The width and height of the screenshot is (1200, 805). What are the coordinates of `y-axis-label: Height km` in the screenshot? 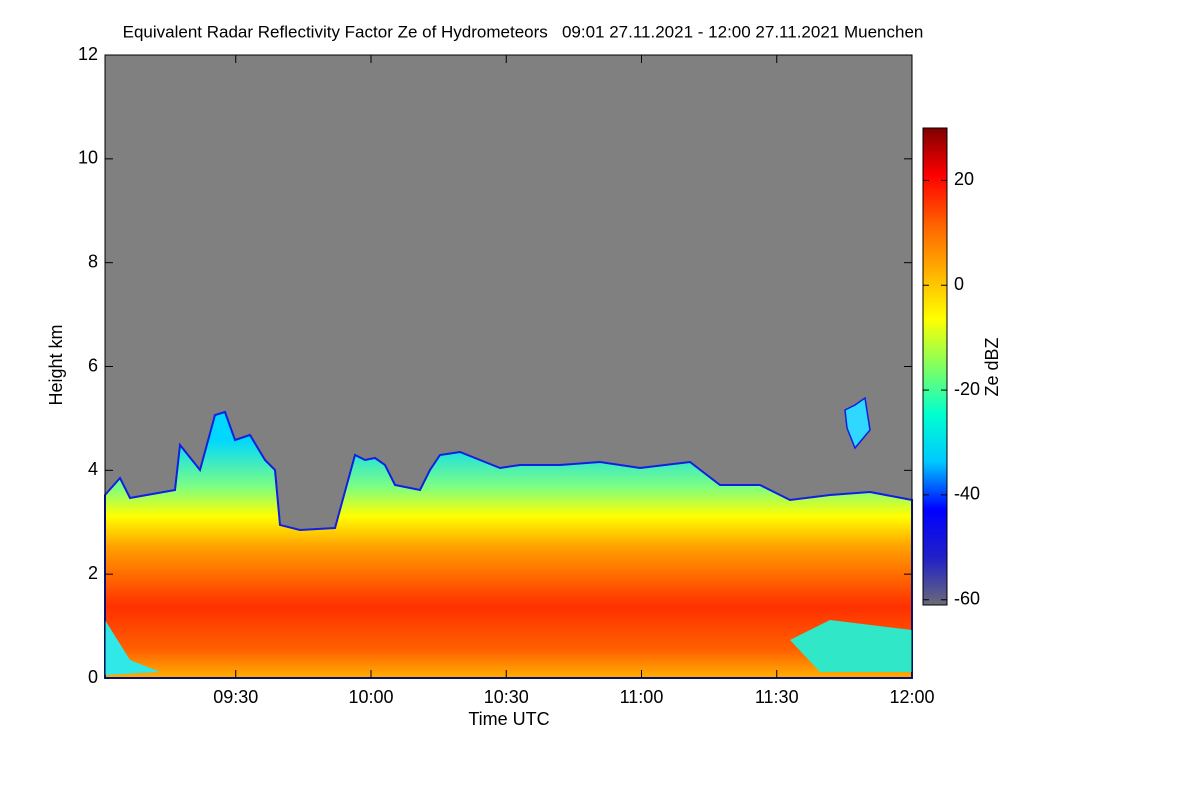 It's located at (56, 364).